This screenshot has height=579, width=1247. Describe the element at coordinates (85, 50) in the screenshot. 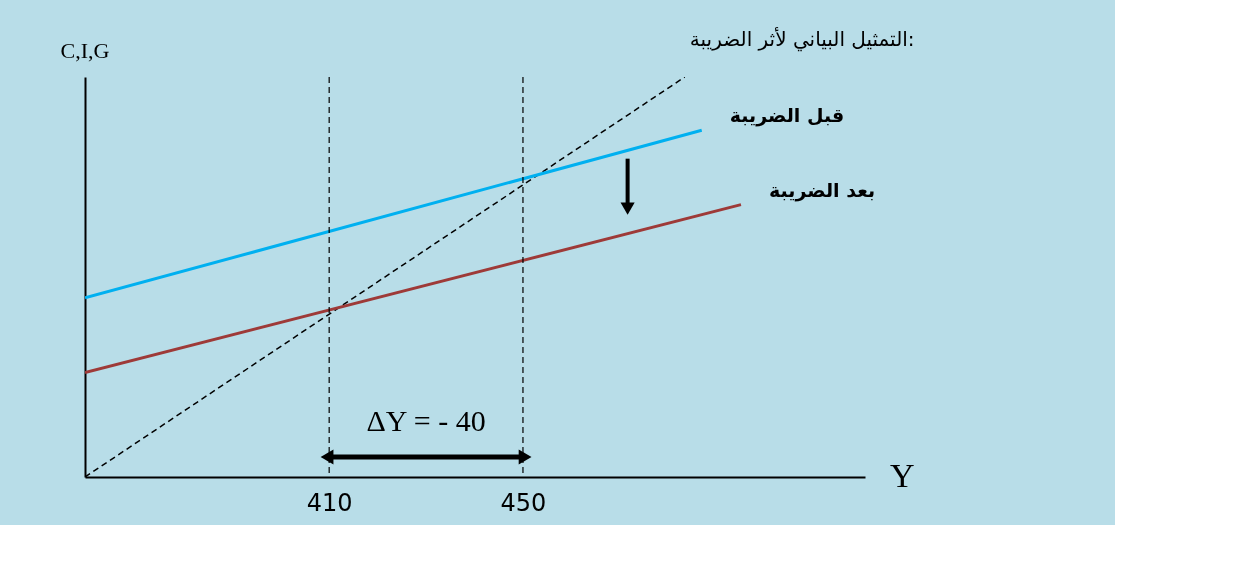

I see `y-axis-title: C,I,G` at that location.